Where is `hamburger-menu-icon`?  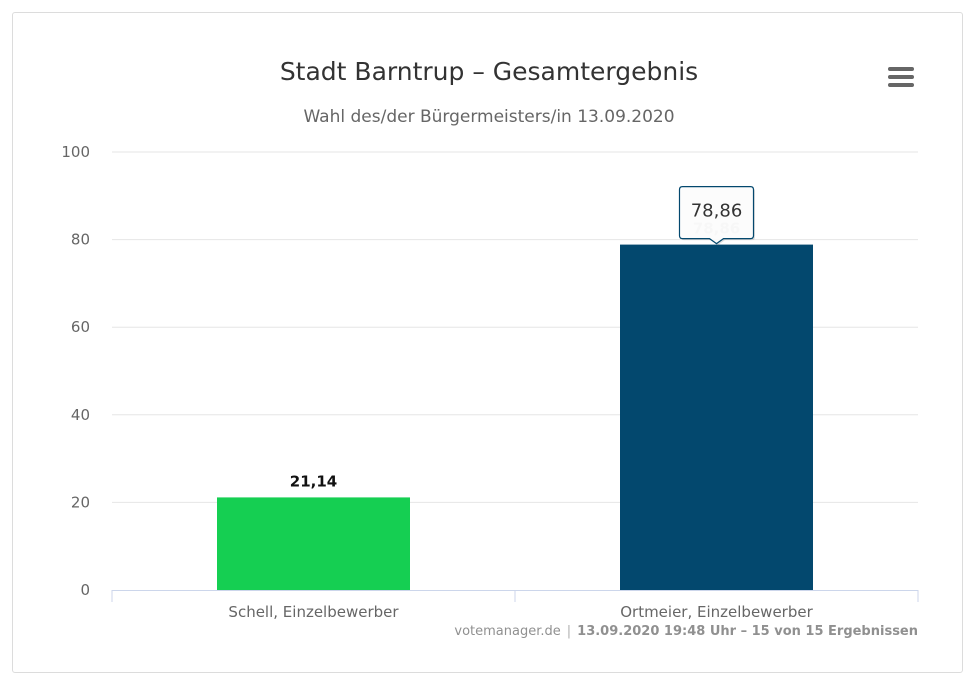 hamburger-menu-icon is located at coordinates (901, 77).